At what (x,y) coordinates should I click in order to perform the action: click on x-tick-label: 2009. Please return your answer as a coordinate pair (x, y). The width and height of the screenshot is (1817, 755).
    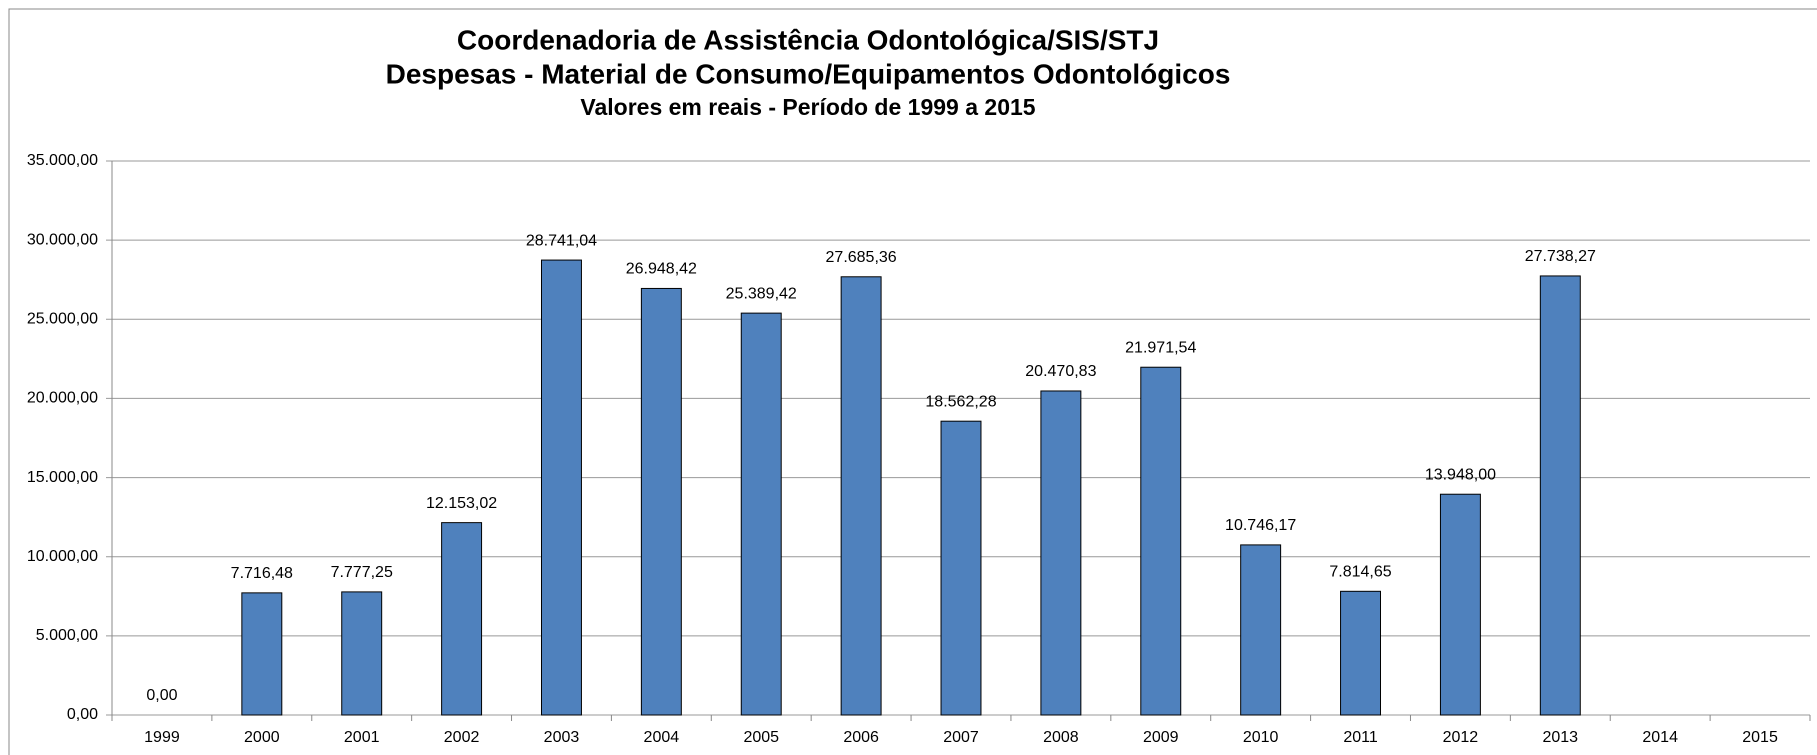
    Looking at the image, I should click on (1161, 737).